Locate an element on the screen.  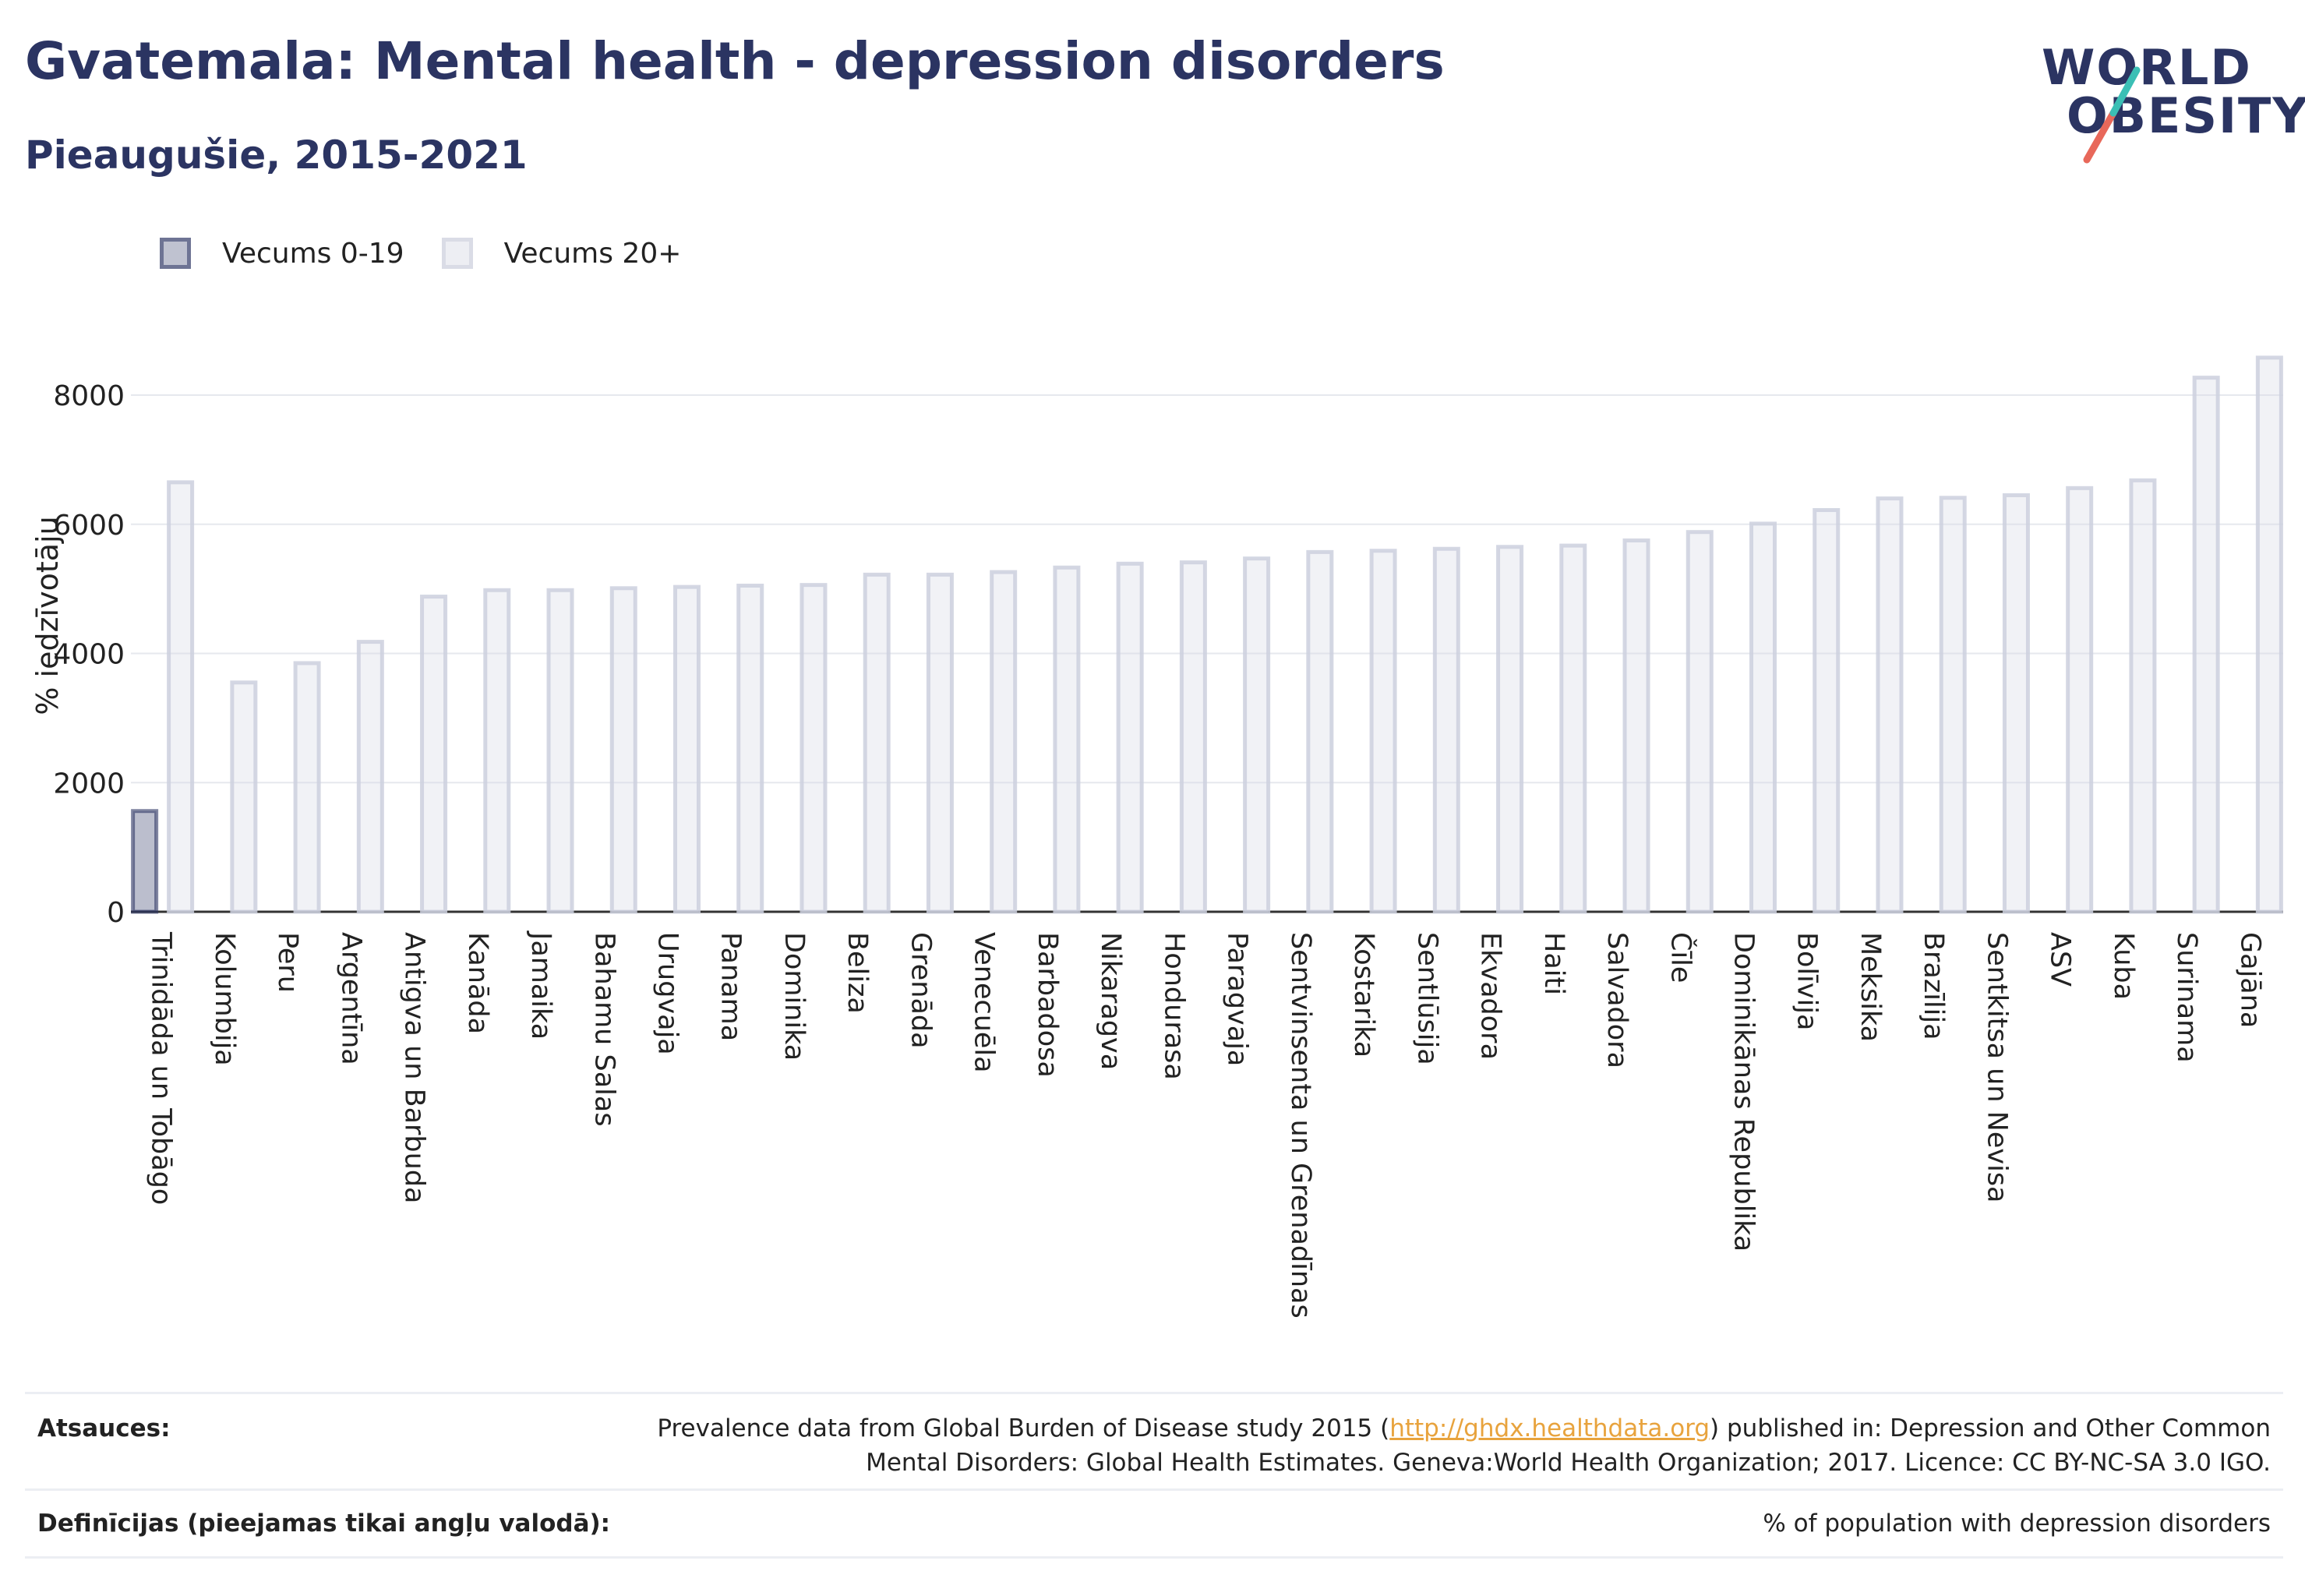
sources-link: http://ghdx.healthdata.org is located at coordinates (1549, 1428).